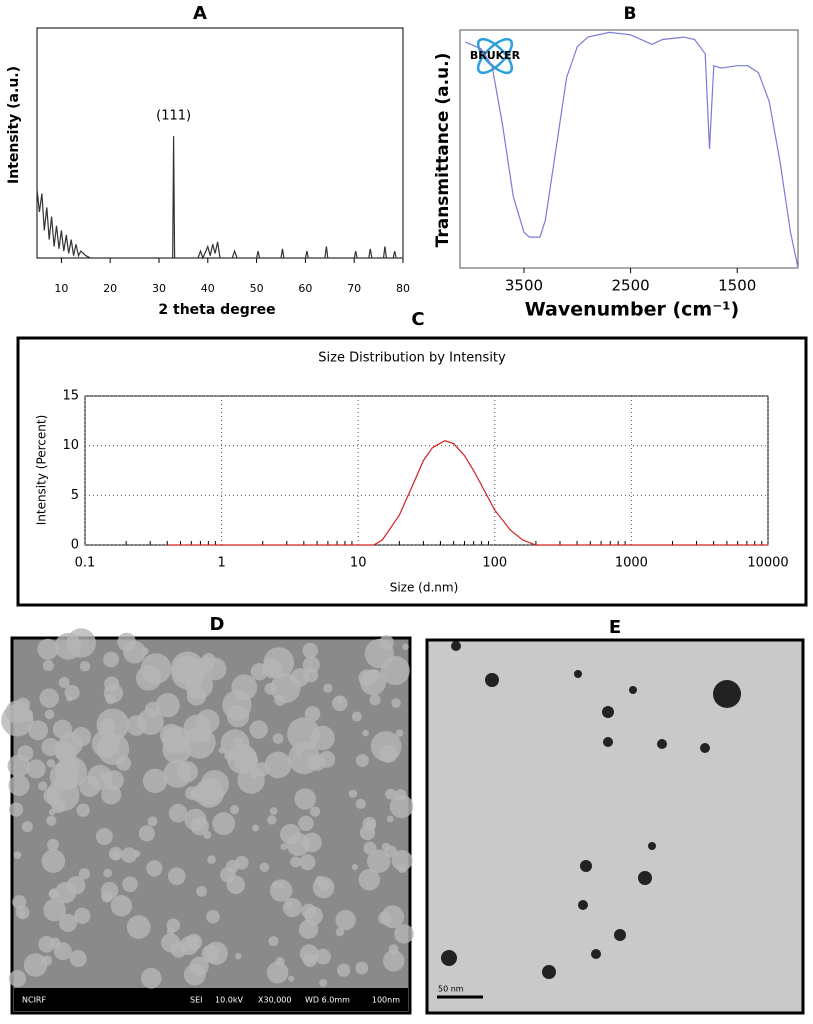 The width and height of the screenshot is (813, 1024). Describe the element at coordinates (200, 13) in the screenshot. I see `panel-title: A` at that location.